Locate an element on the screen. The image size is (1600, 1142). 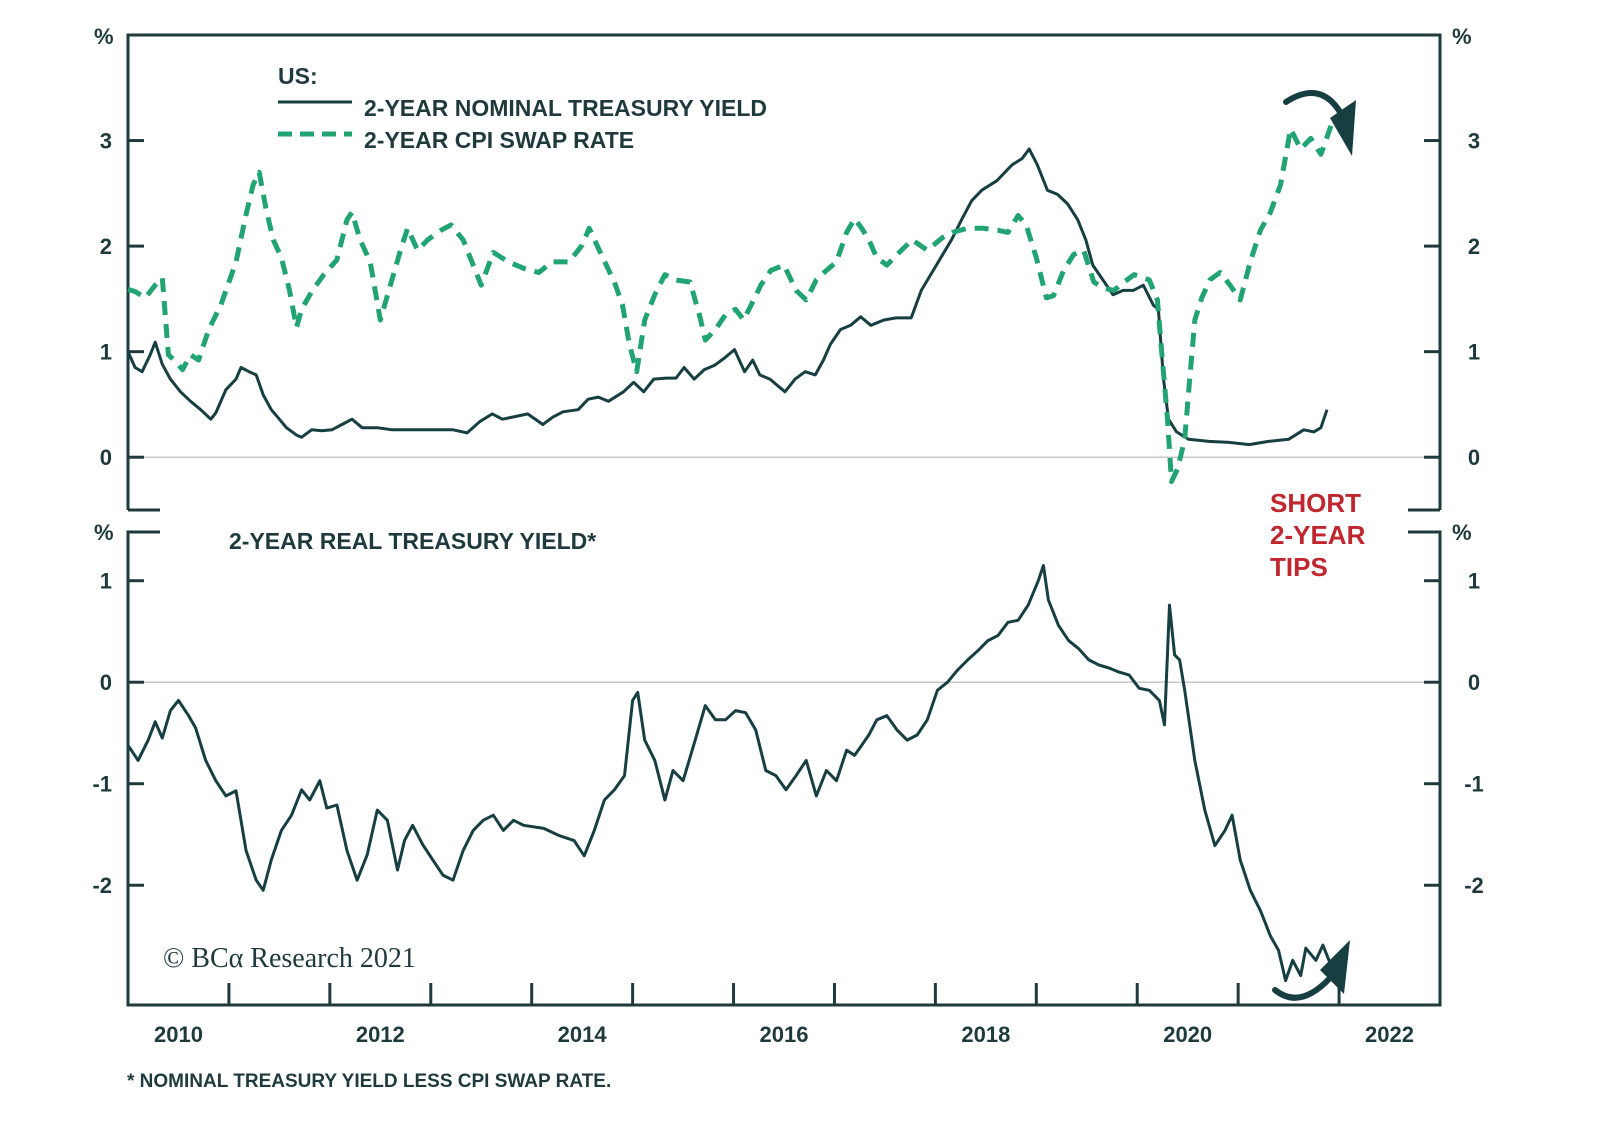
x-tick-label: 2018 is located at coordinates (985, 1034).